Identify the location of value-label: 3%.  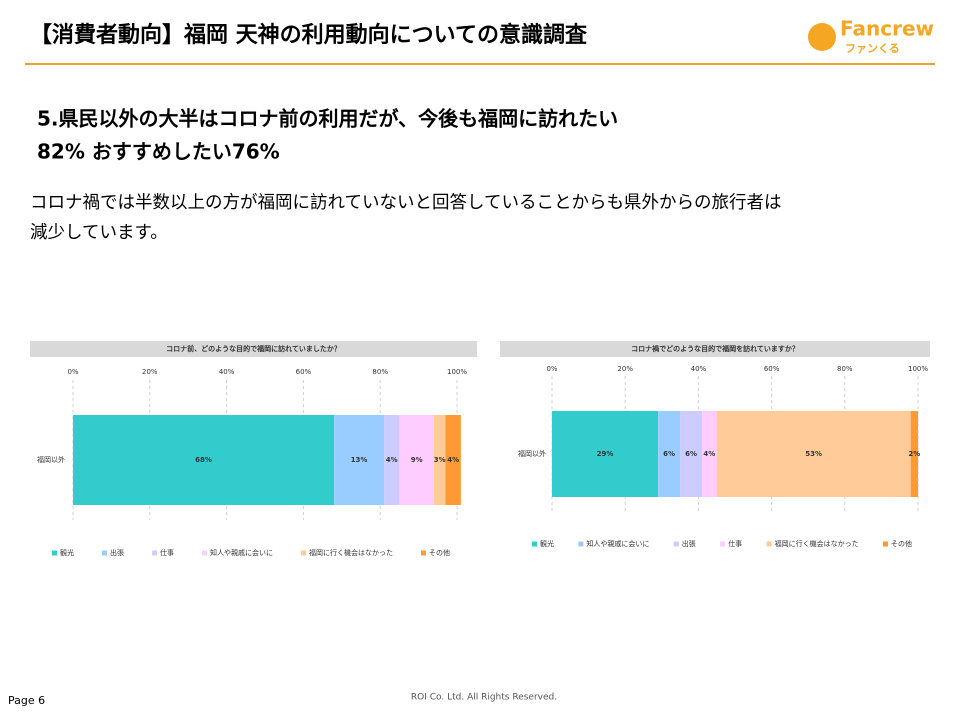
(440, 460).